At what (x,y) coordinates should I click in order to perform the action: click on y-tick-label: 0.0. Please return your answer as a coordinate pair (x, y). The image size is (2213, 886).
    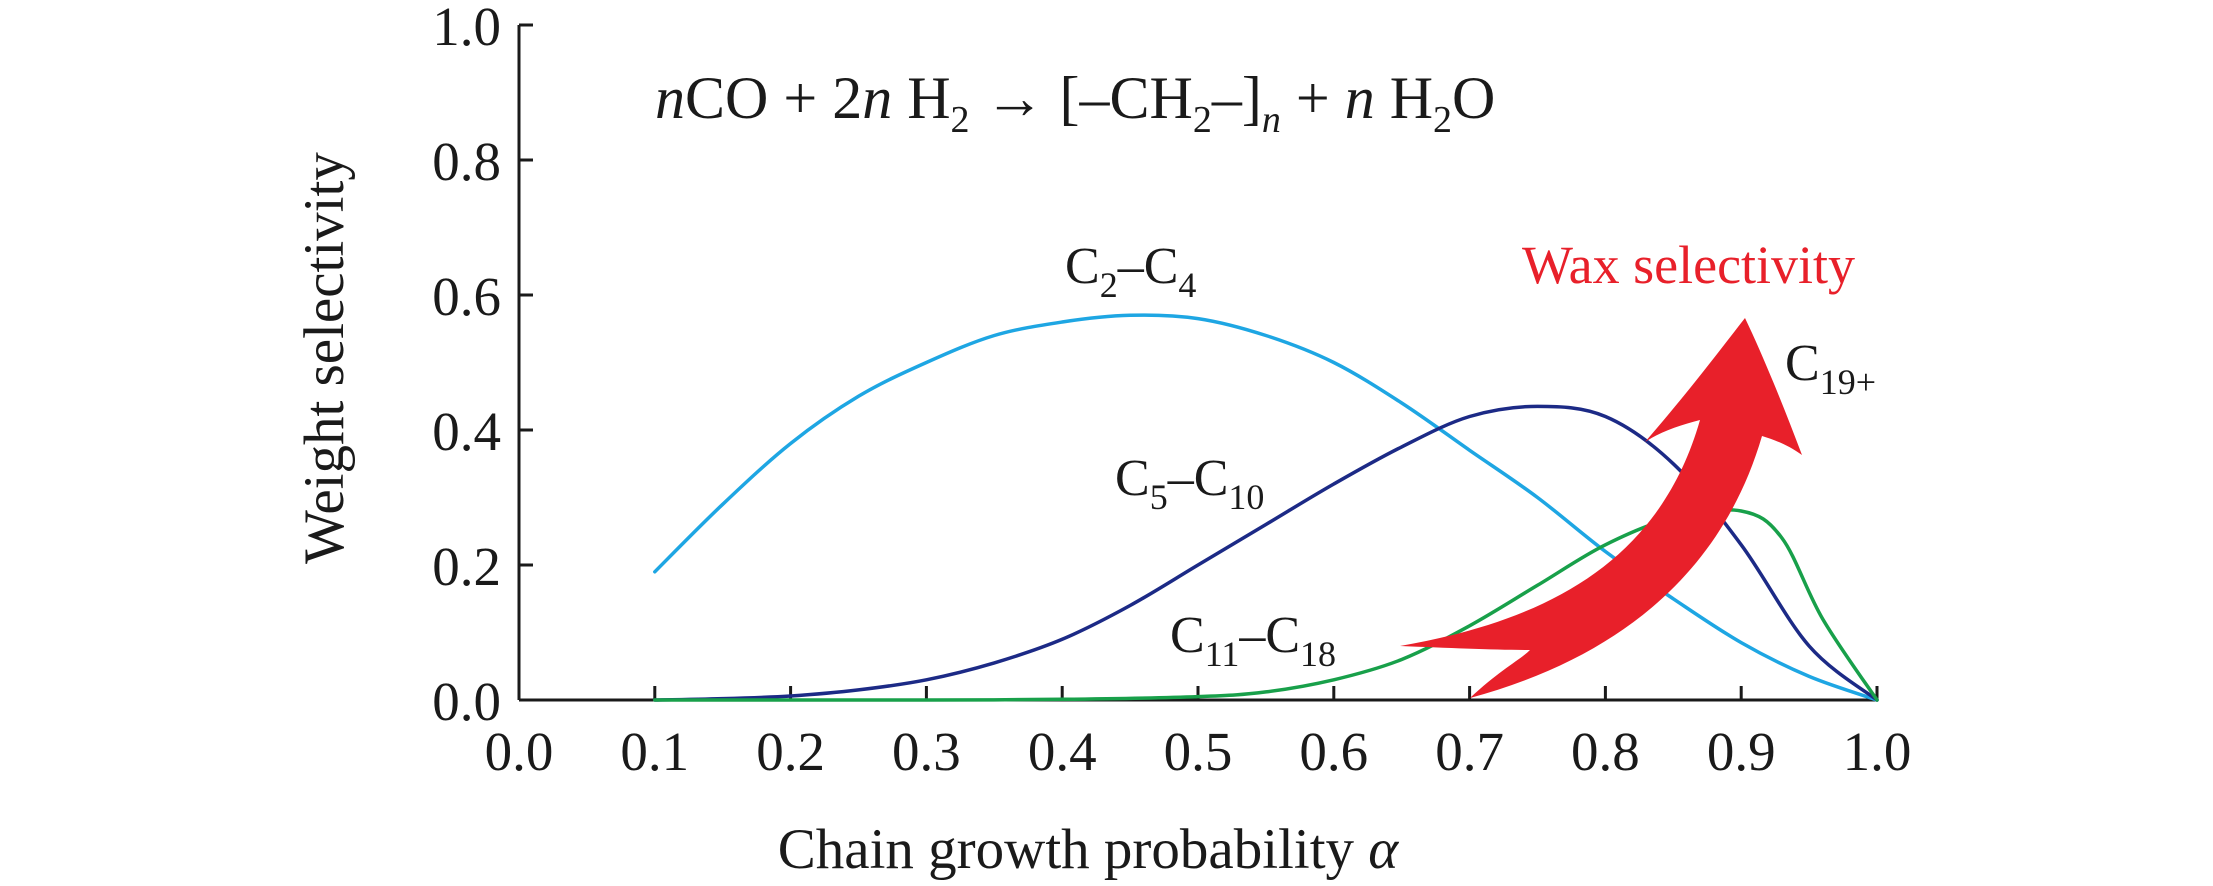
    Looking at the image, I should click on (466, 701).